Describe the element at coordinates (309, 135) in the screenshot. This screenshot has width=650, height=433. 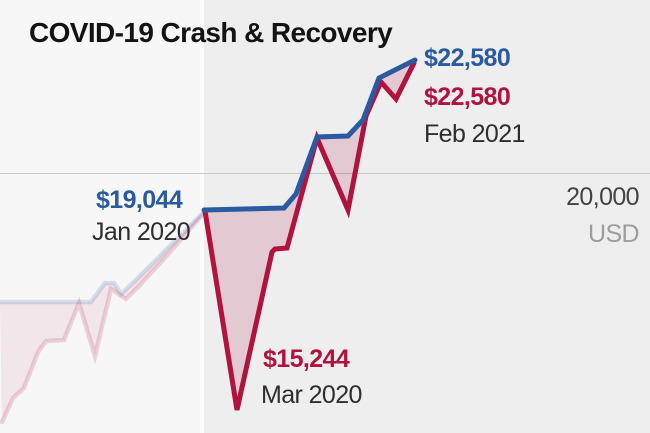
I see `blue-line` at that location.